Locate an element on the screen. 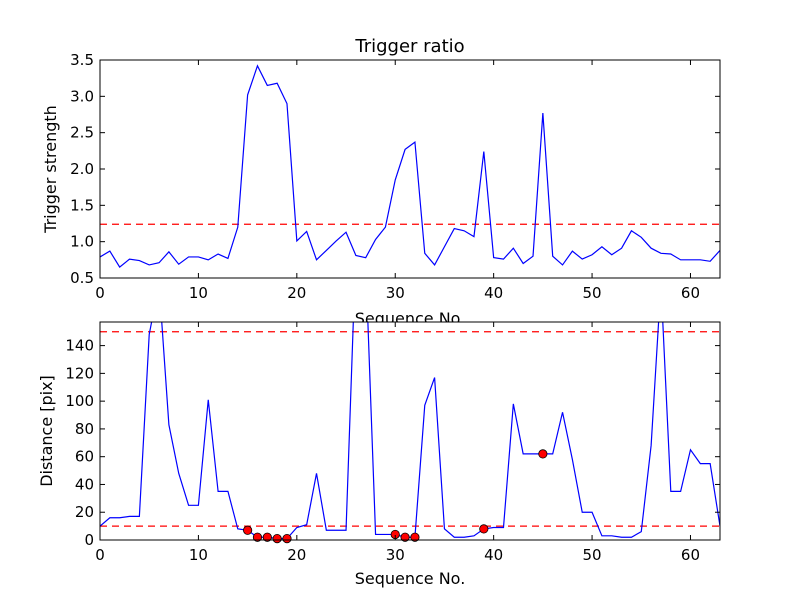 The width and height of the screenshot is (800, 600). y-tick-label: 40 is located at coordinates (84, 484).